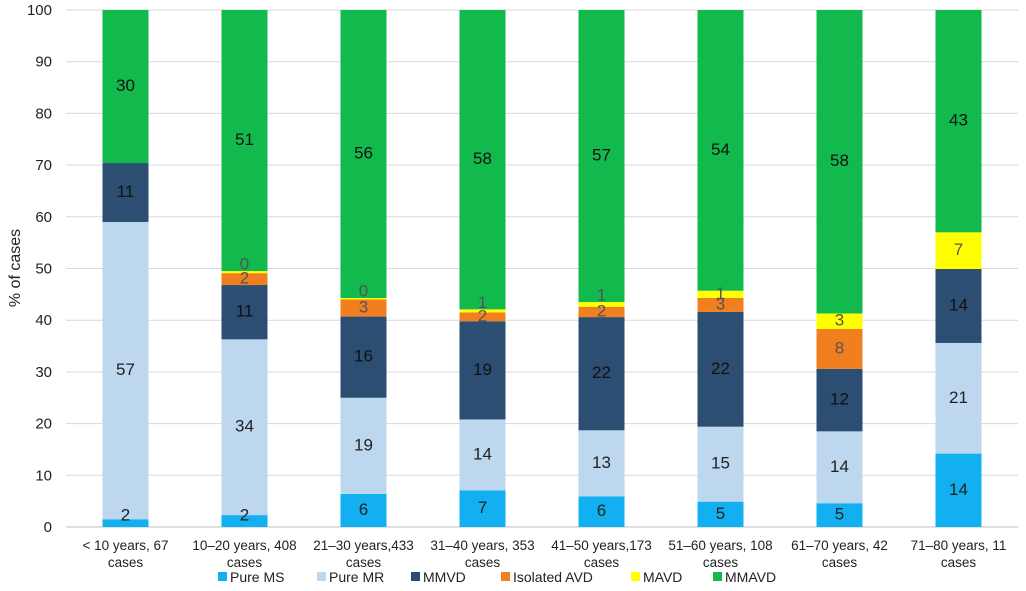 Image resolution: width=1026 pixels, height=591 pixels. I want to click on data-label: 13, so click(601, 462).